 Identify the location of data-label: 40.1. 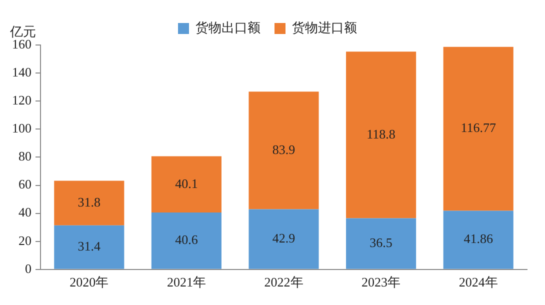
(186, 183).